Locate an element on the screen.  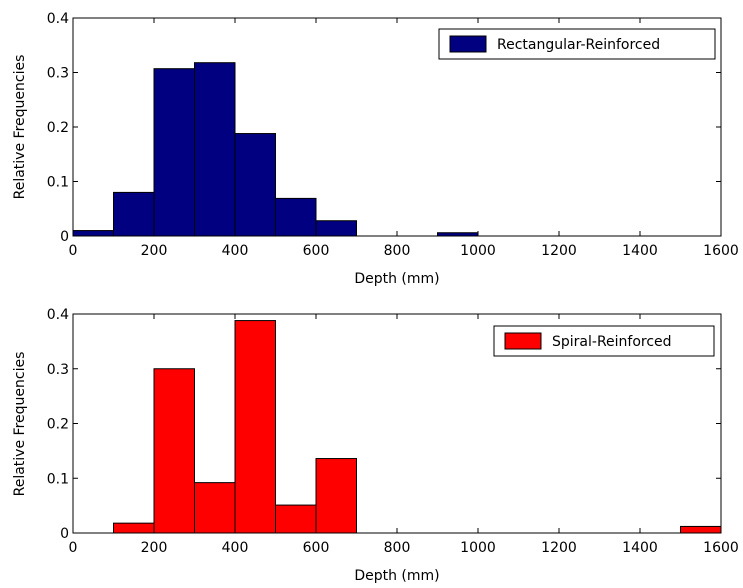
x-tick-label-rectangular-8: 1600 is located at coordinates (721, 251).